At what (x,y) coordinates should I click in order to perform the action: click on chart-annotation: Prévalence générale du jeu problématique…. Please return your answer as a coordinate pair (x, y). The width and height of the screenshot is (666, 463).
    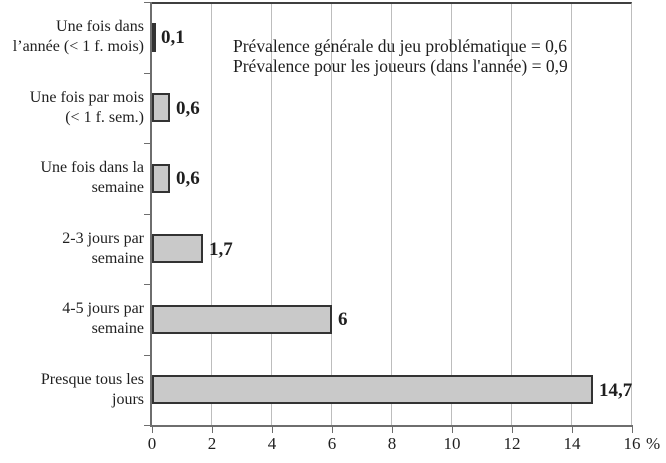
    Looking at the image, I should click on (400, 56).